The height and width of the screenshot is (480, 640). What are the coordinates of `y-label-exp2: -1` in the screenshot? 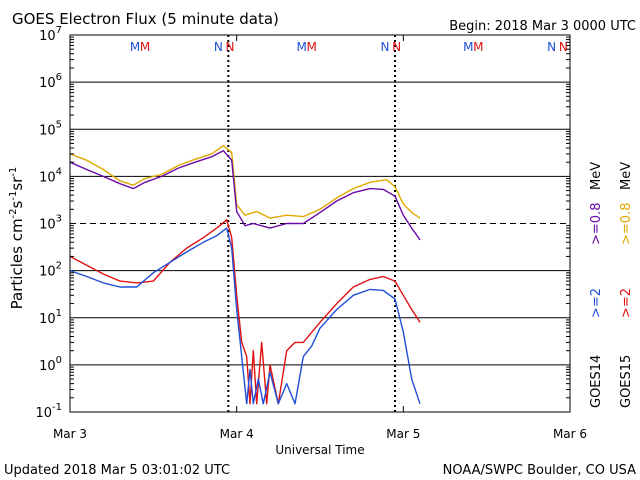 It's located at (13, 196).